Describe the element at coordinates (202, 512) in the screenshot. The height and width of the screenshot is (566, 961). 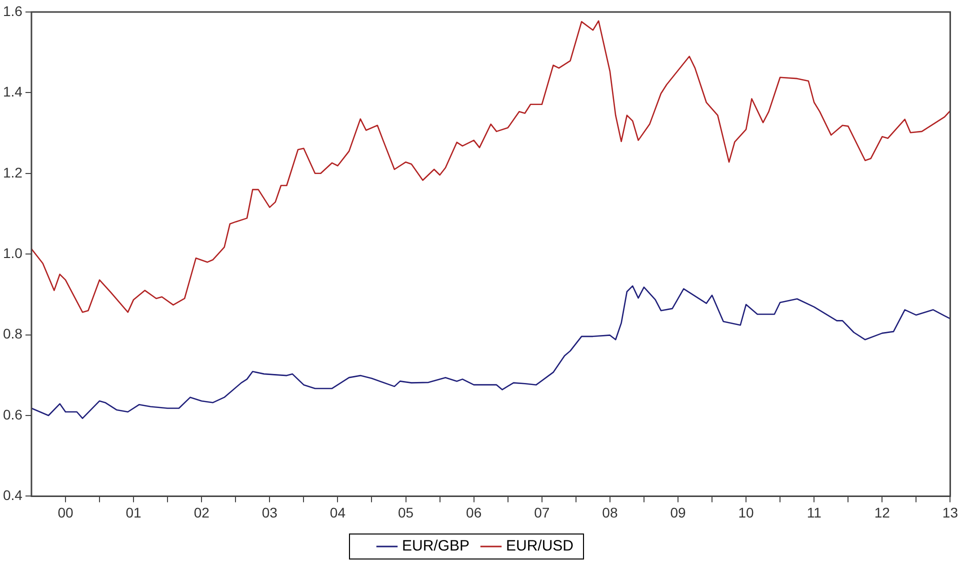
I see `x-tick-label: 02` at that location.